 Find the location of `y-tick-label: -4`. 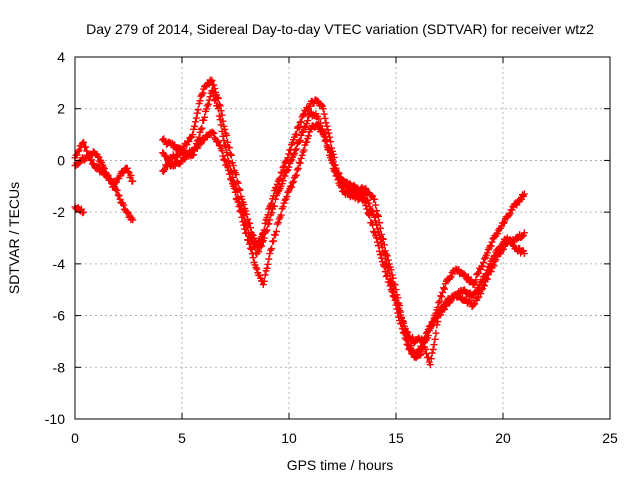

y-tick-label: -4 is located at coordinates (59, 264).